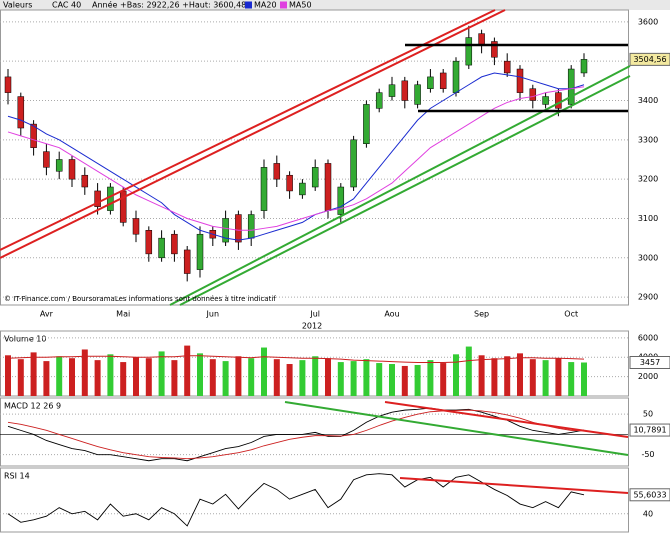 The width and height of the screenshot is (670, 535). I want to click on last-value-label: 55,6033, so click(649, 494).